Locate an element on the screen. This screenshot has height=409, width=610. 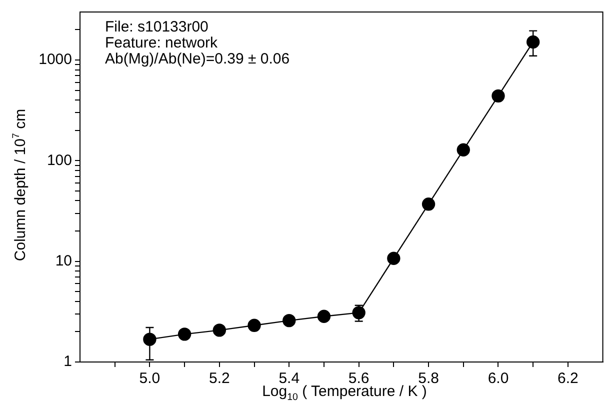
x-tick-label: 5.0 is located at coordinates (149, 379).